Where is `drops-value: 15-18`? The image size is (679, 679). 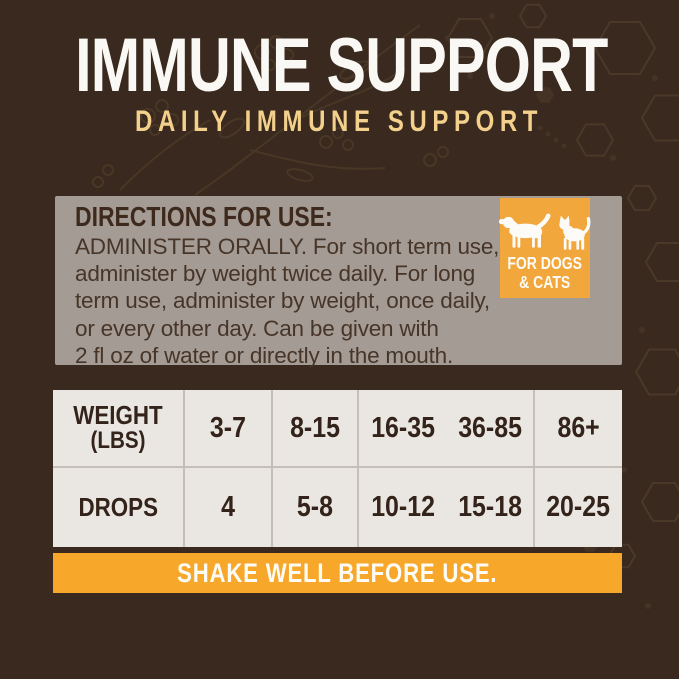
drops-value: 15-18 is located at coordinates (490, 507).